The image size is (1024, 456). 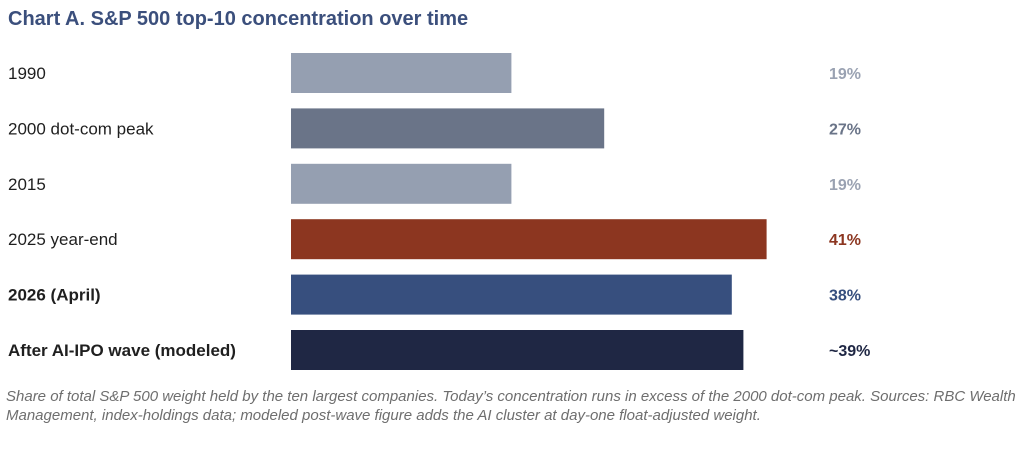 I want to click on category-label: 1990, so click(x=27, y=73).